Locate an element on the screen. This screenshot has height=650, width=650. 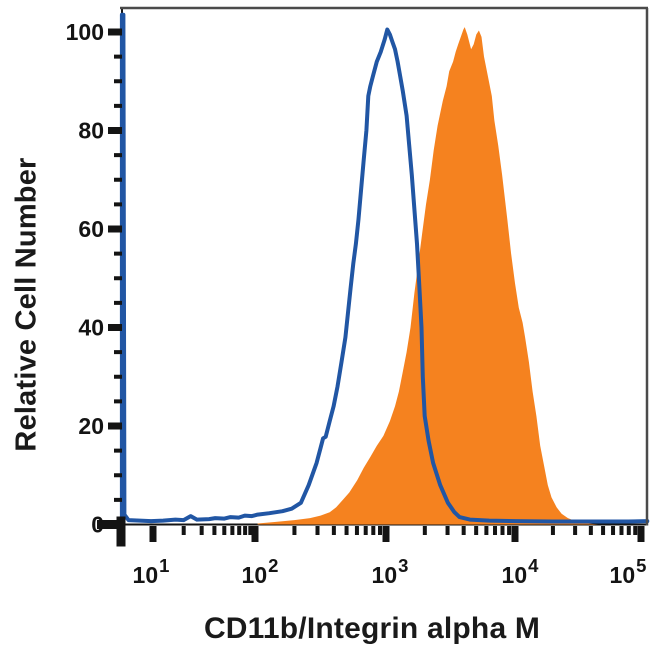
y-tick-label: 0 is located at coordinates (97, 525).